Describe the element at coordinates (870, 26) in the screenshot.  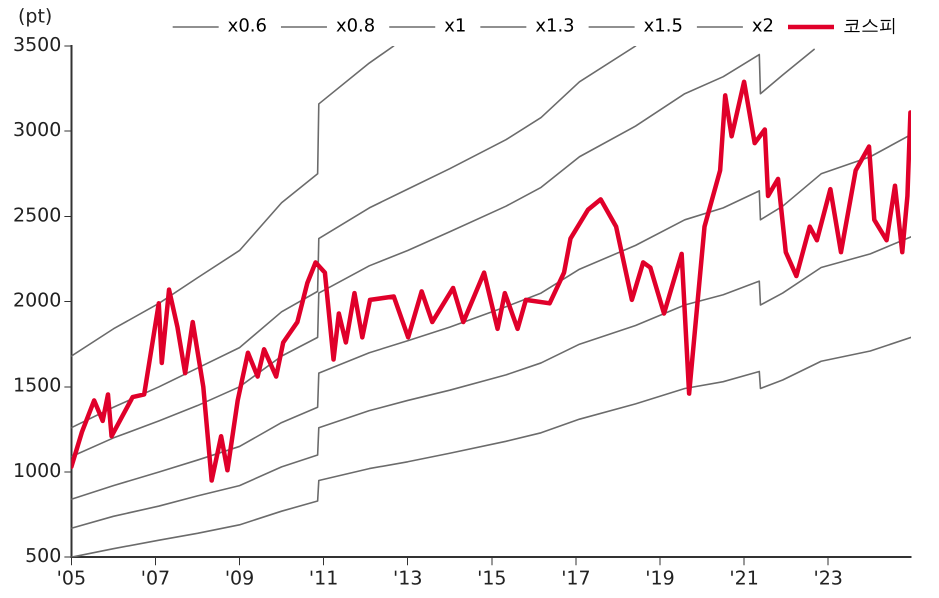
I see `legend-label: 코스피` at that location.